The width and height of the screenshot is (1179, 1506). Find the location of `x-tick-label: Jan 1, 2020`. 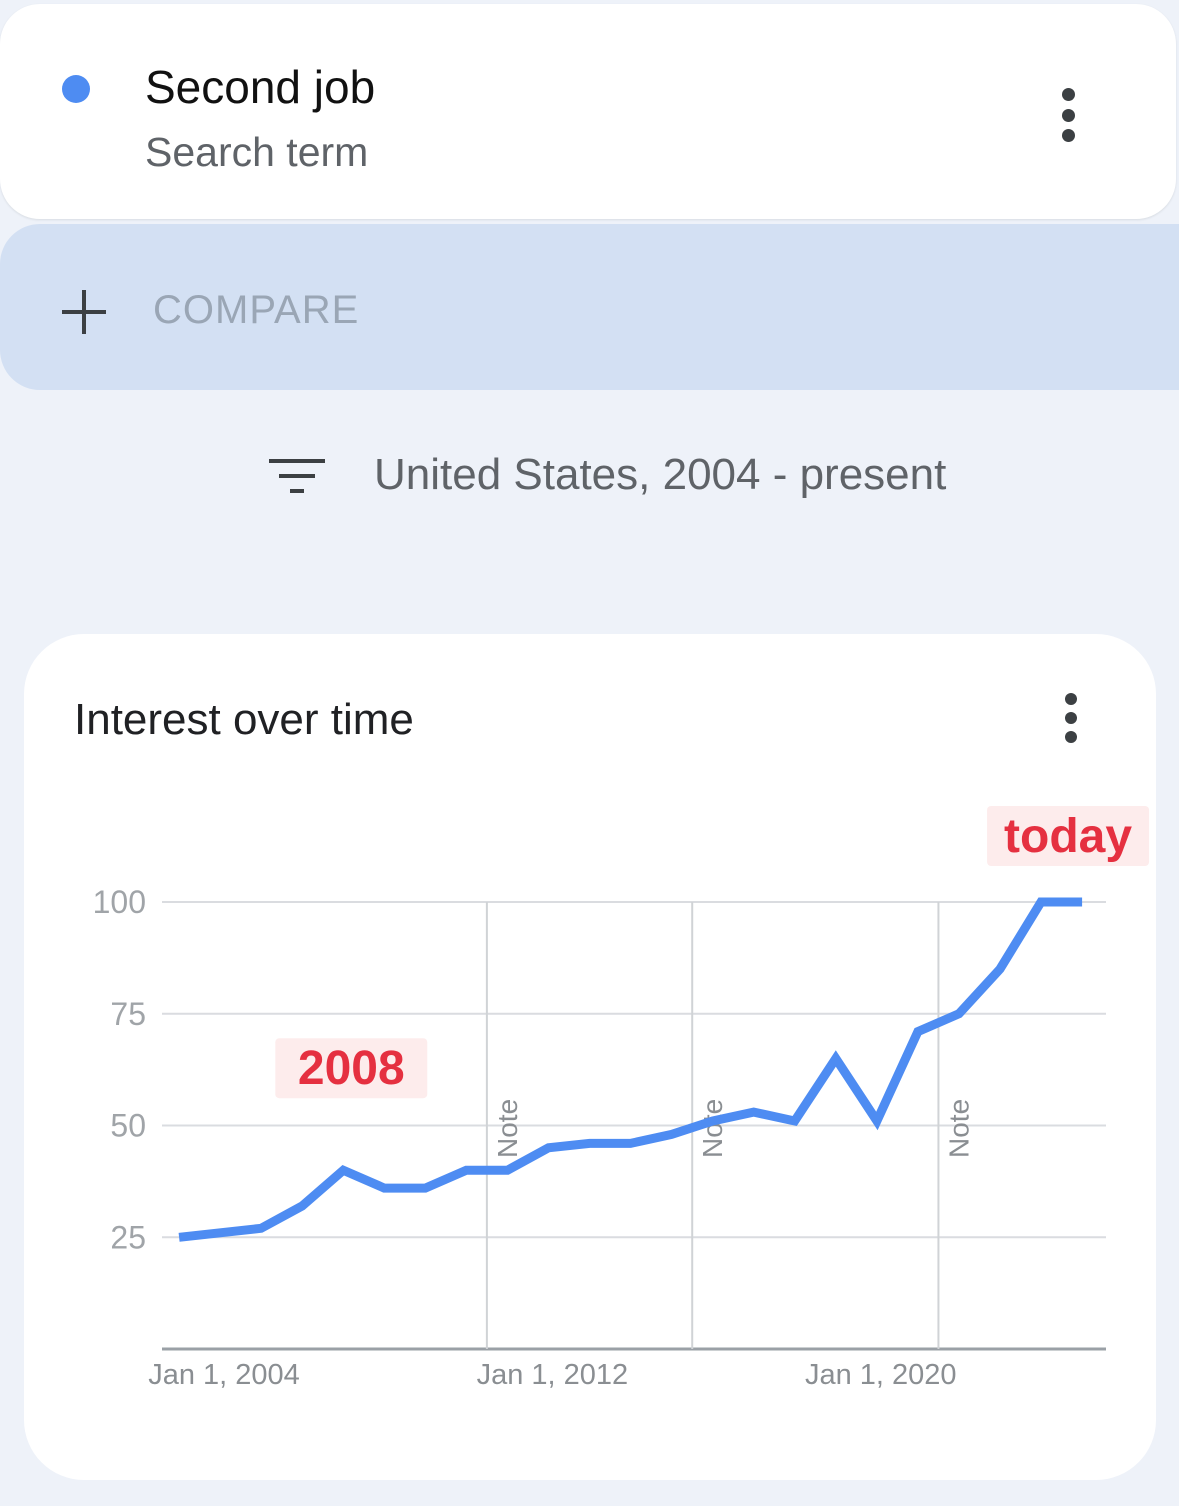

x-tick-label: Jan 1, 2020 is located at coordinates (881, 1375).